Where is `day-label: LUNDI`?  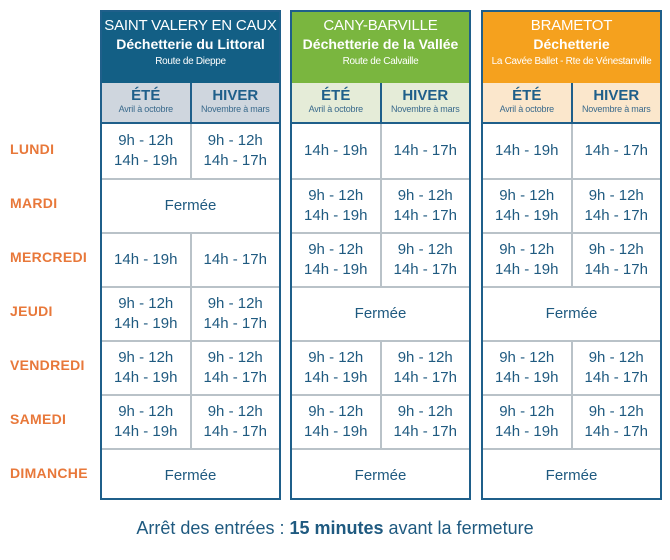 day-label: LUNDI is located at coordinates (32, 149).